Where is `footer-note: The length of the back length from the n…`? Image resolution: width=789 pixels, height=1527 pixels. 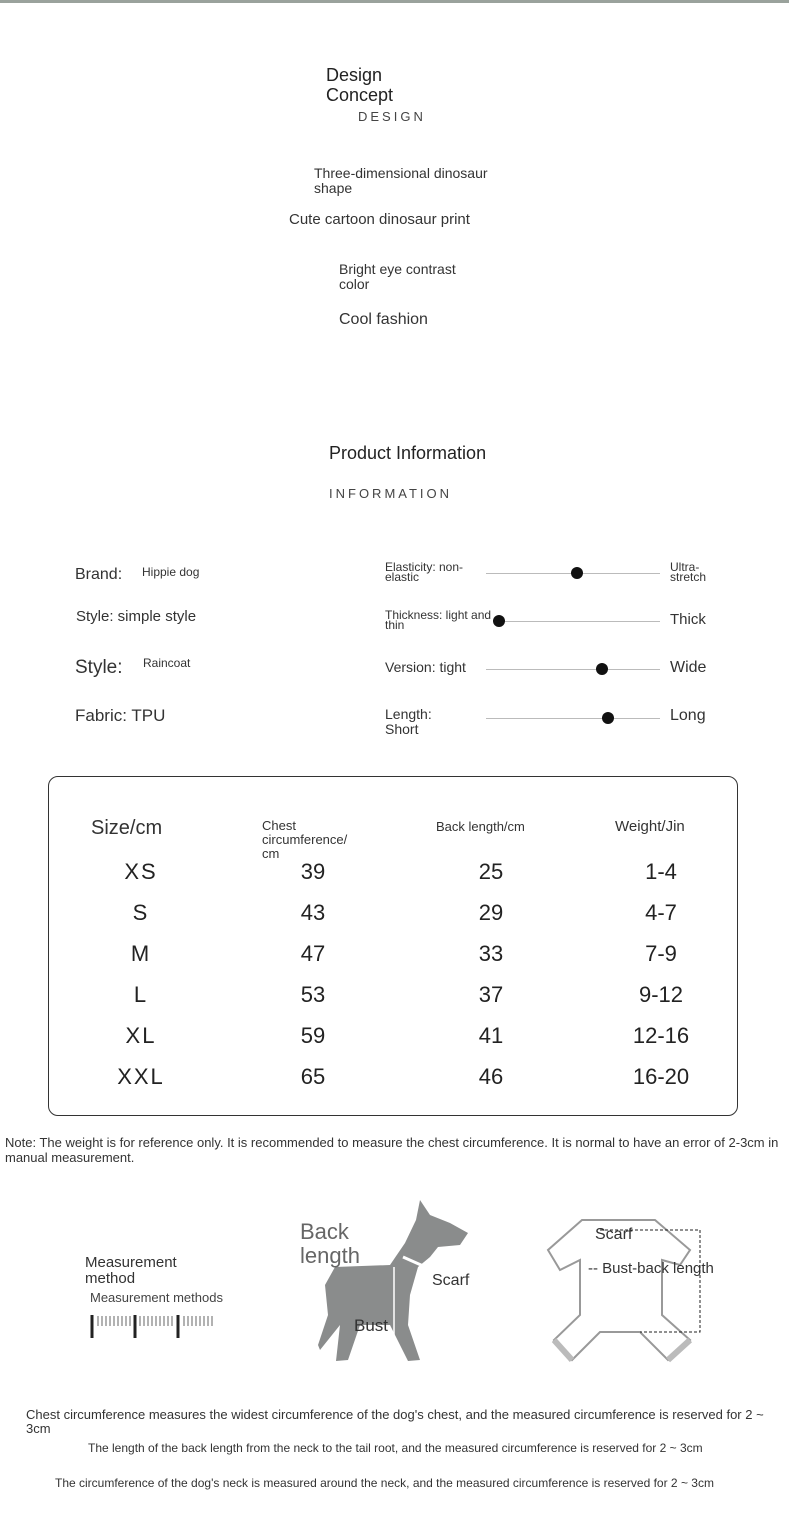 footer-note: The length of the back length from the n… is located at coordinates (395, 1448).